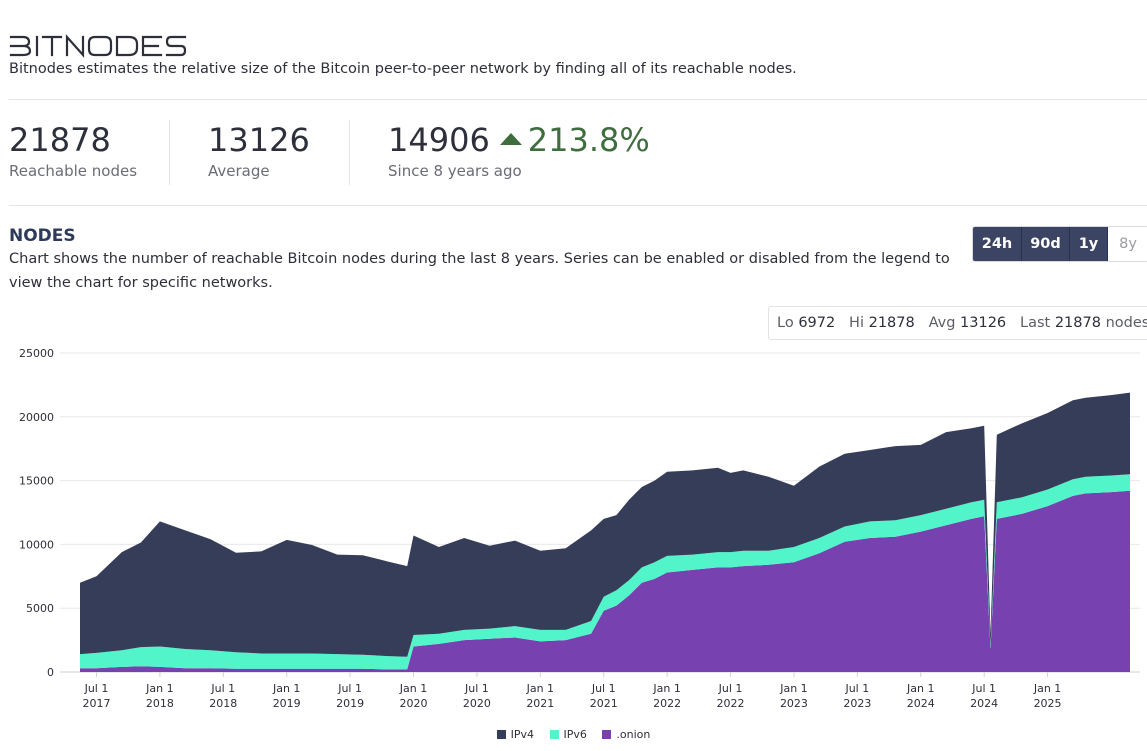  What do you see at coordinates (239, 171) in the screenshot?
I see `stat-average-label: Average` at bounding box center [239, 171].